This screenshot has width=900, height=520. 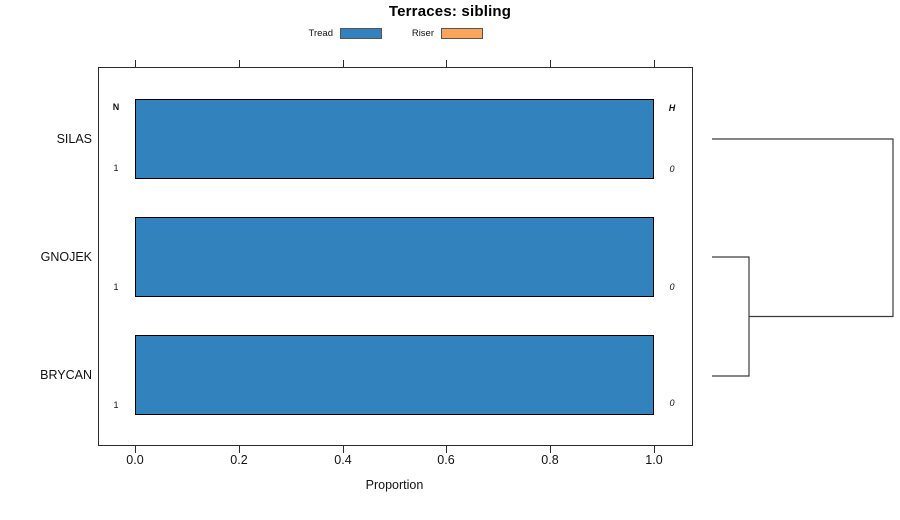 What do you see at coordinates (239, 460) in the screenshot?
I see `x-tick-label: 0.2` at bounding box center [239, 460].